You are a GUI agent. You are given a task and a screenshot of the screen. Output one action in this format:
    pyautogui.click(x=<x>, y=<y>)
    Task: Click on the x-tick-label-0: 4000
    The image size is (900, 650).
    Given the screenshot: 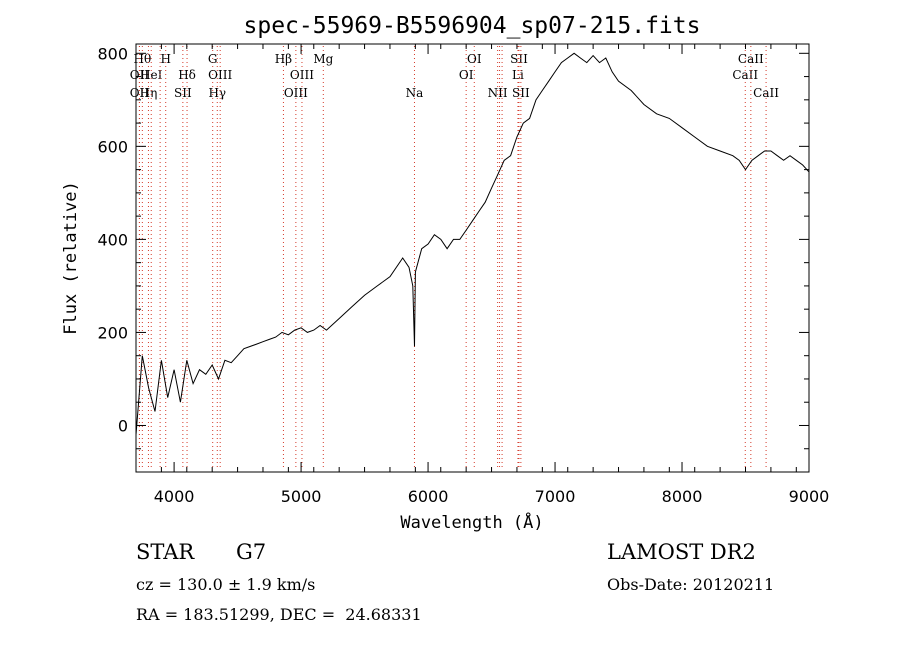 What is the action you would take?
    pyautogui.click(x=174, y=496)
    